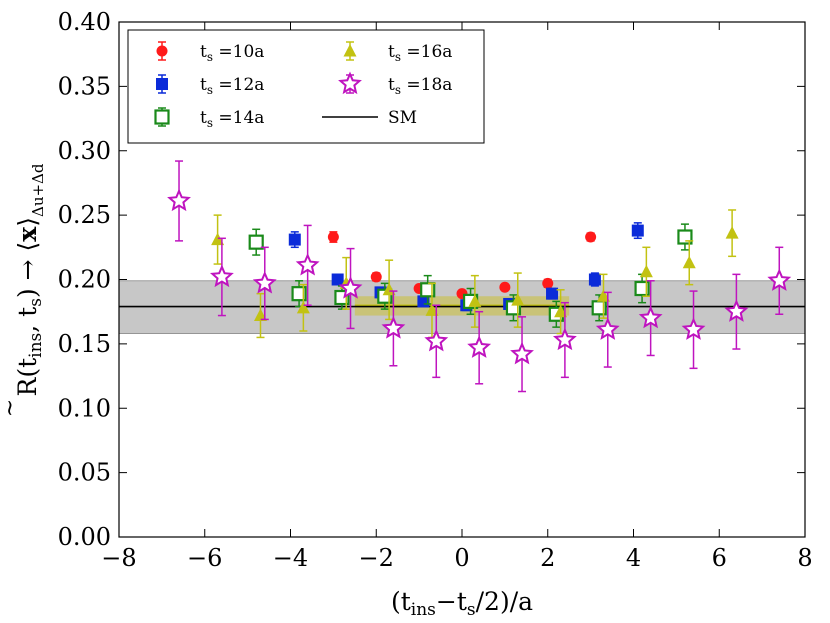 The image size is (830, 623). I want to click on series-ts16, so click(475, 274).